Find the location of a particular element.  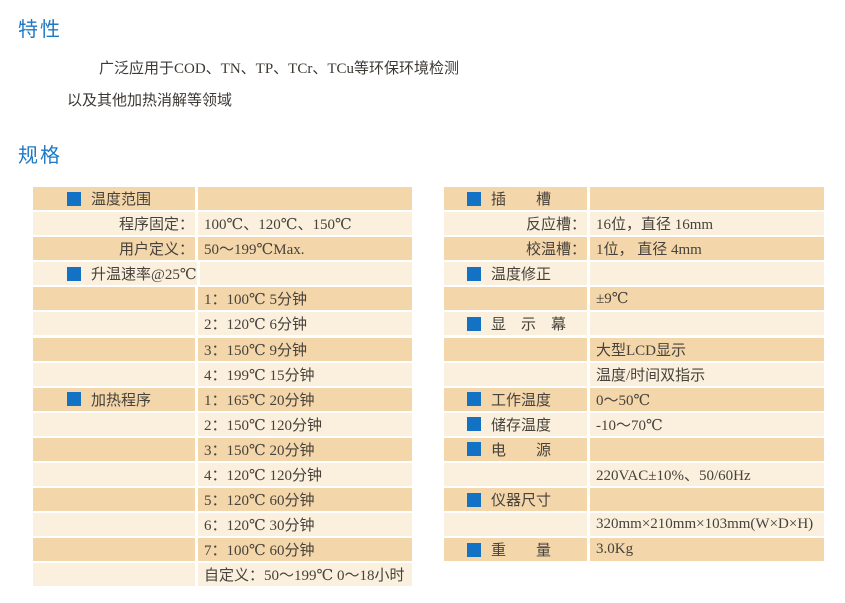

row-label: 用户定义： is located at coordinates (114, 249).